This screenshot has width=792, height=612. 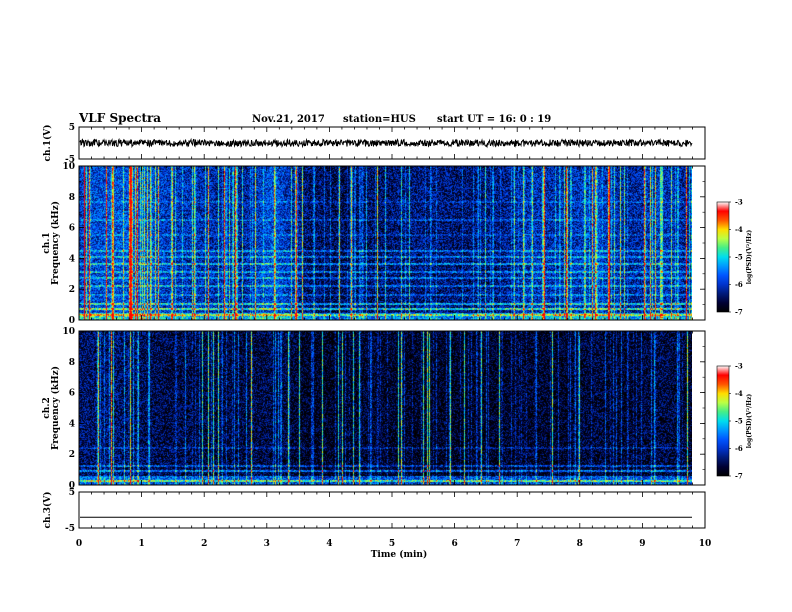 I want to click on waveform-ch3-y-ticks: 5 -5, so click(x=385, y=511).